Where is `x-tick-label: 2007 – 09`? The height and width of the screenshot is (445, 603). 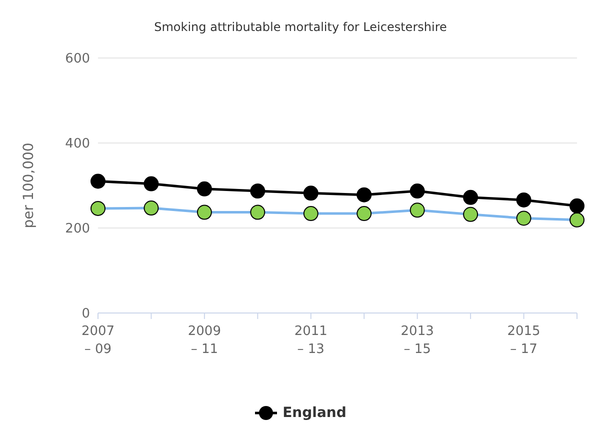 x-tick-label: 2007 – 09 is located at coordinates (98, 340).